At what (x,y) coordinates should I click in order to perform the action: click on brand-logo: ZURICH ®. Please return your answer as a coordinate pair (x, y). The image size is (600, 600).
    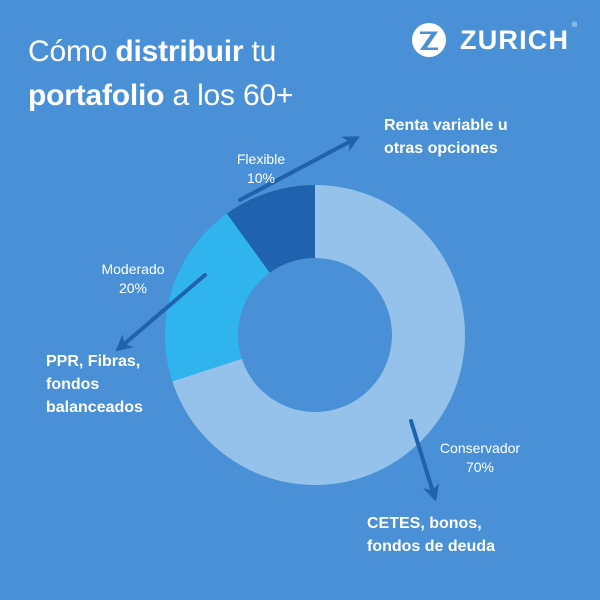
    Looking at the image, I should click on (494, 40).